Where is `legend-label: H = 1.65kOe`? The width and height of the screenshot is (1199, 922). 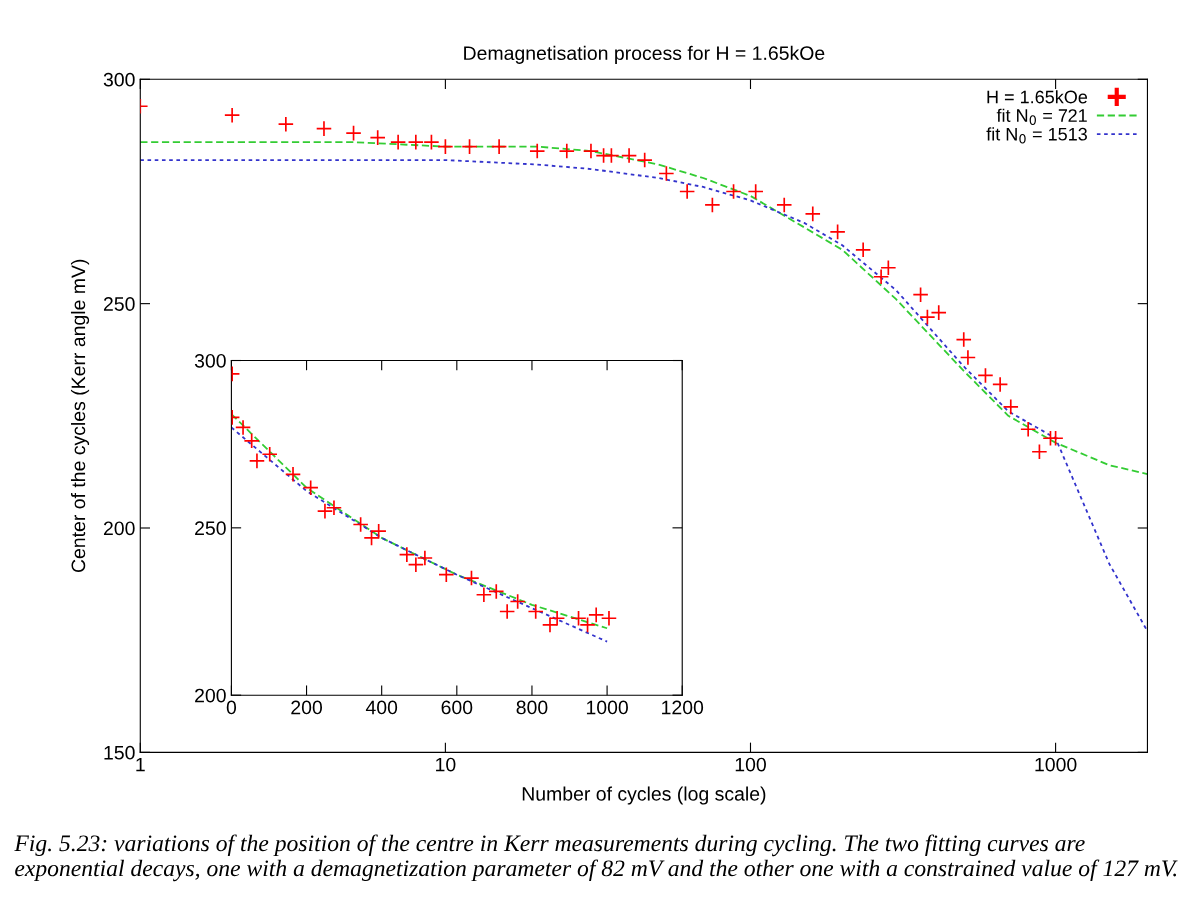 legend-label: H = 1.65kOe is located at coordinates (1037, 97).